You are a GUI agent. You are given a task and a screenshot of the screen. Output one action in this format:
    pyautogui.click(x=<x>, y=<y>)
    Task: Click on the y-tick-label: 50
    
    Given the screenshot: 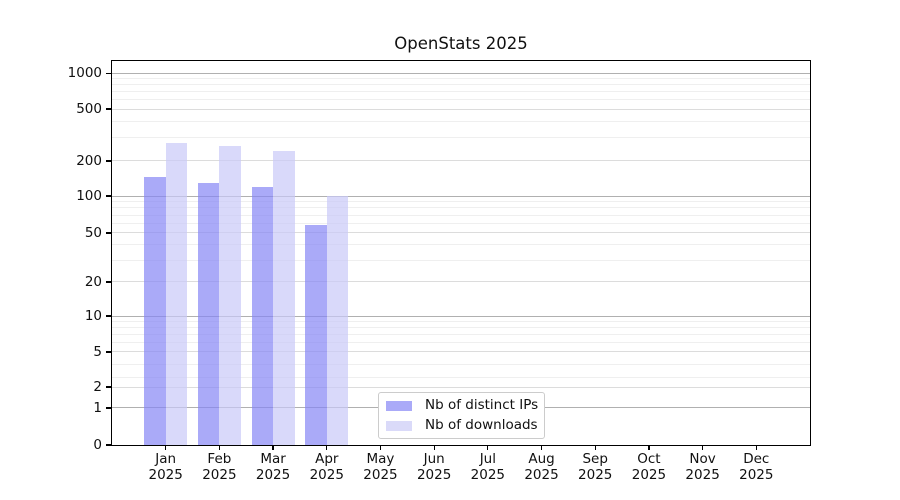 What is the action you would take?
    pyautogui.click(x=93, y=232)
    